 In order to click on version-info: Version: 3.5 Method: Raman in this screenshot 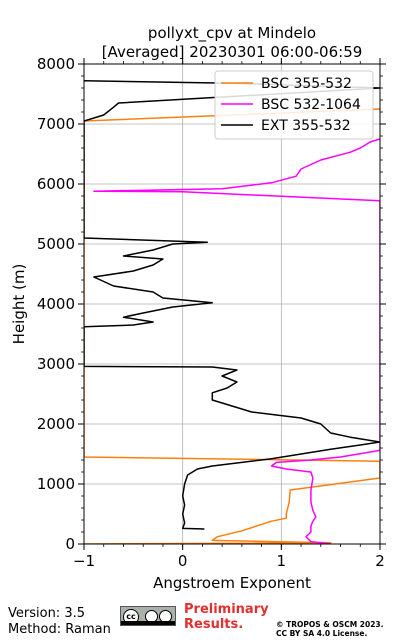, I will do `click(59, 622)`.